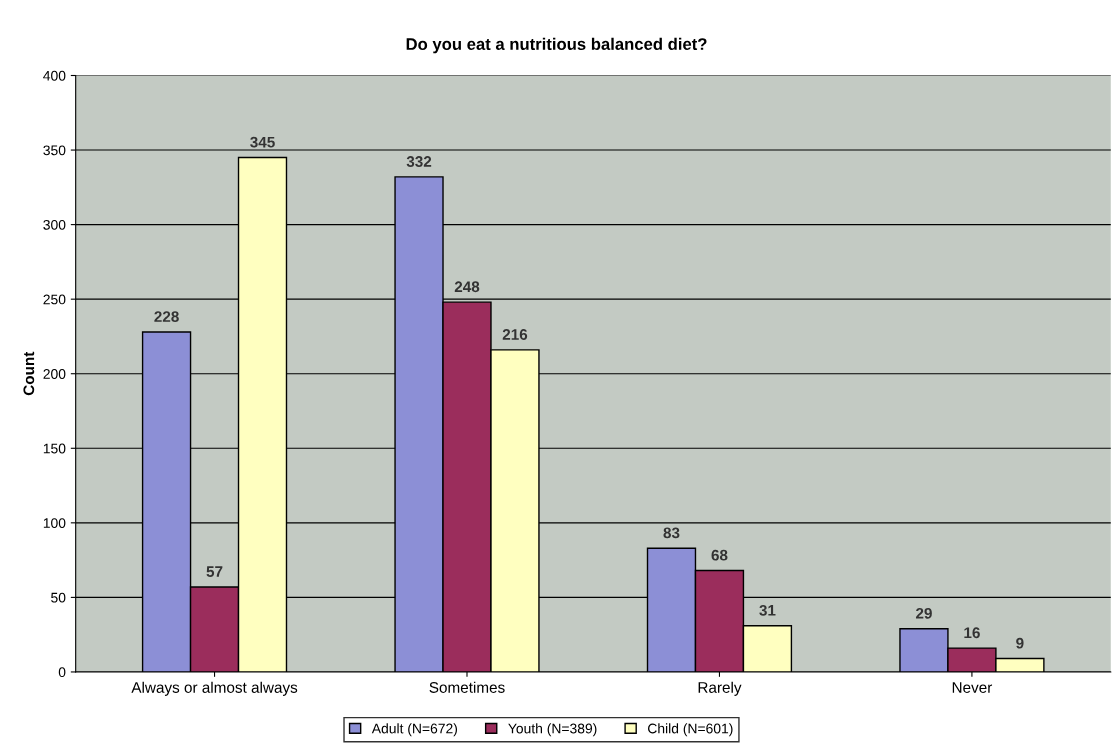  I want to click on y-axis-title: Count, so click(29, 373).